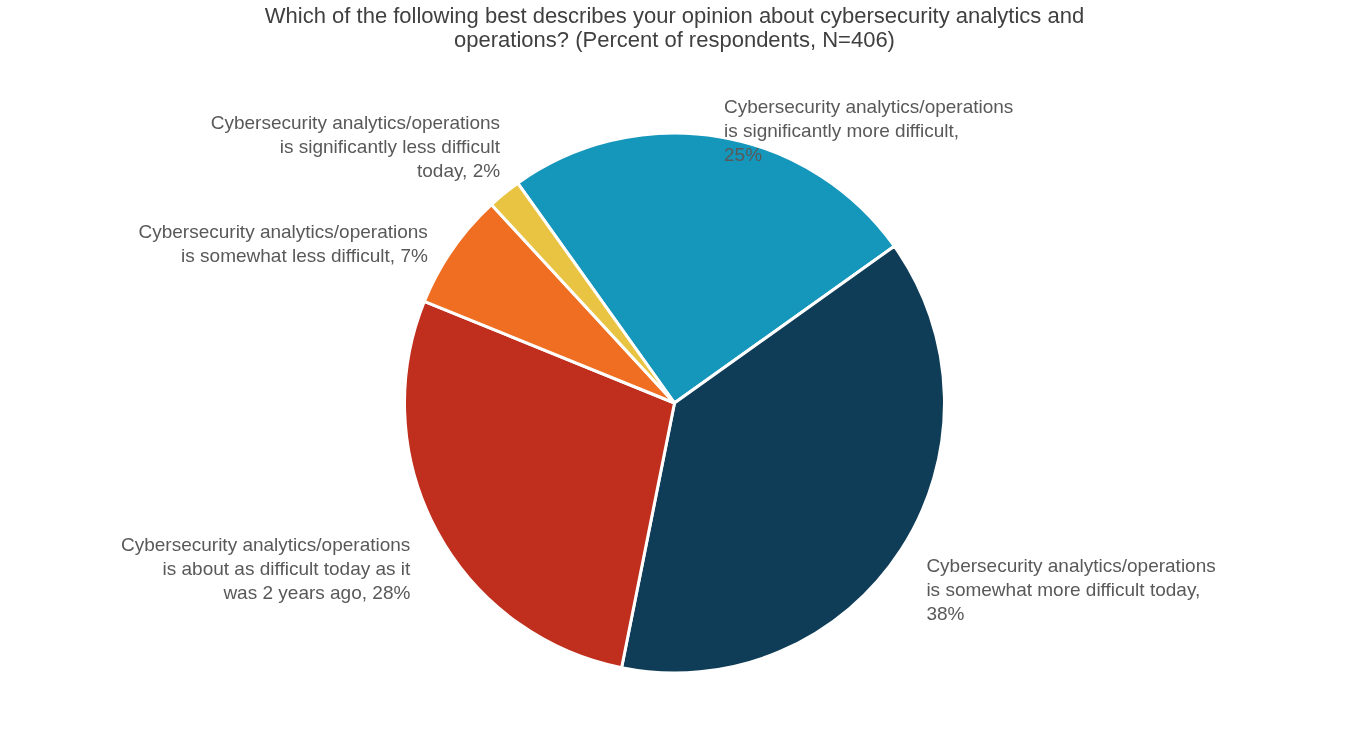  I want to click on slice-label: Cybersecurity analytics/operations is significantly more difficult, 25%, so click(869, 131).